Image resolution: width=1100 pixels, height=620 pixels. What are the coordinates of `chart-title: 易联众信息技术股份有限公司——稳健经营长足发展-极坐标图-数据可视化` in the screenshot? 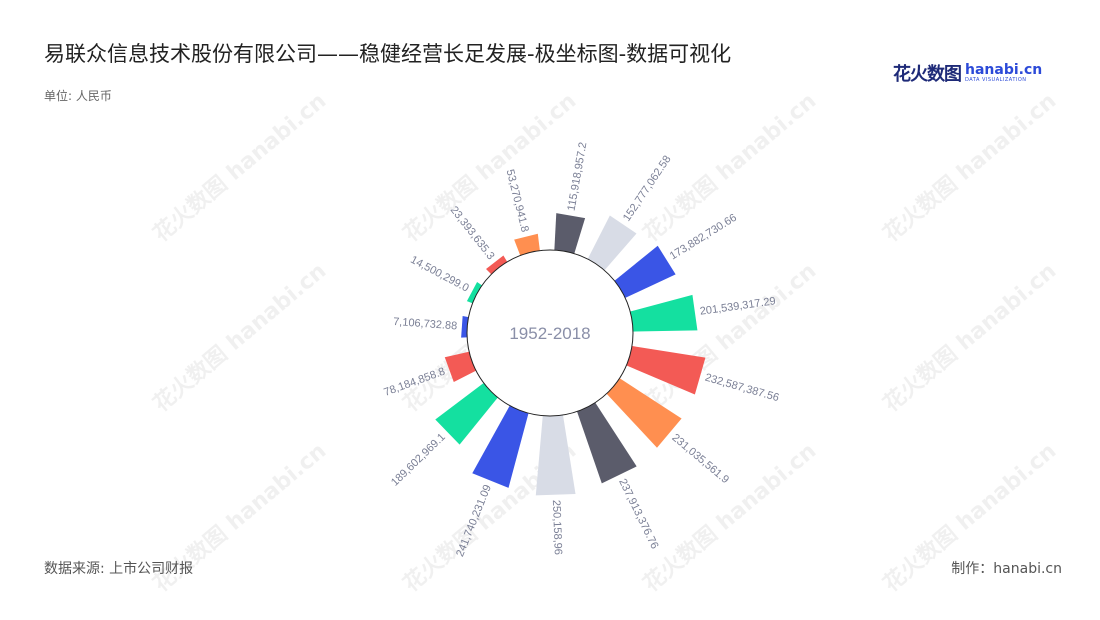 It's located at (388, 54).